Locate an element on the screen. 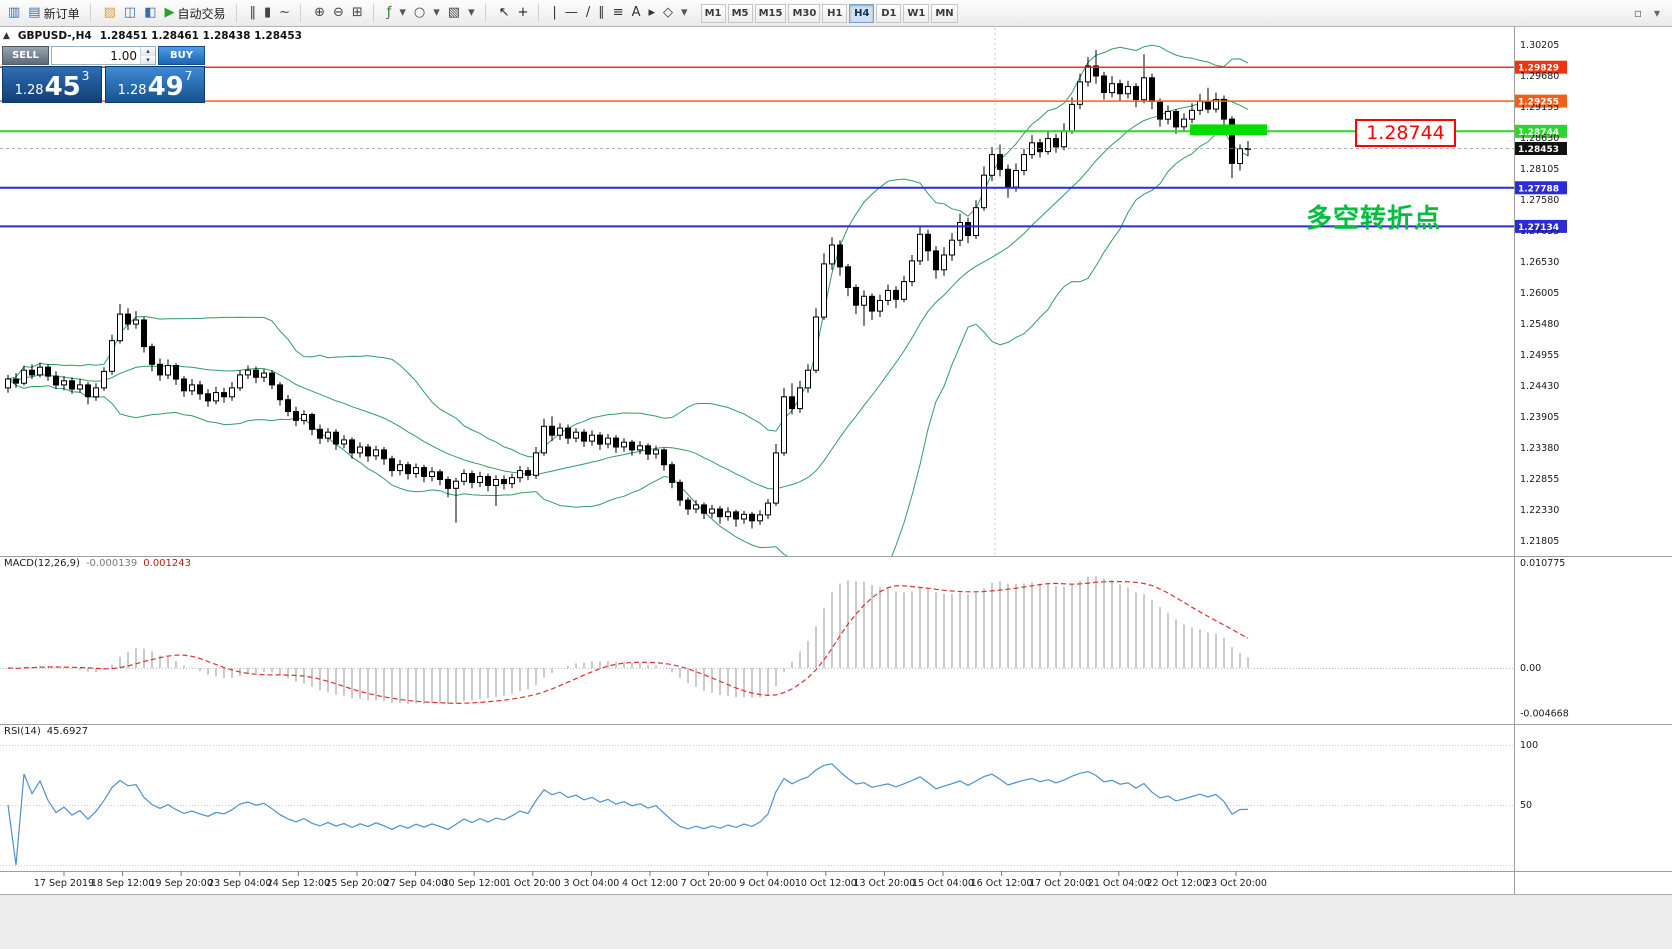 This screenshot has height=949, width=1672. svg-text: 1.29255 is located at coordinates (1538, 103).